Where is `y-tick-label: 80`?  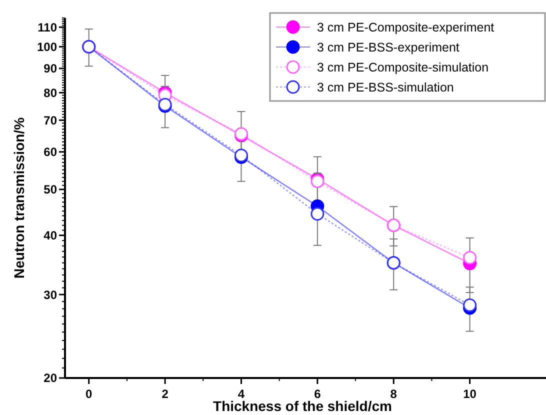 y-tick-label: 80 is located at coordinates (51, 93).